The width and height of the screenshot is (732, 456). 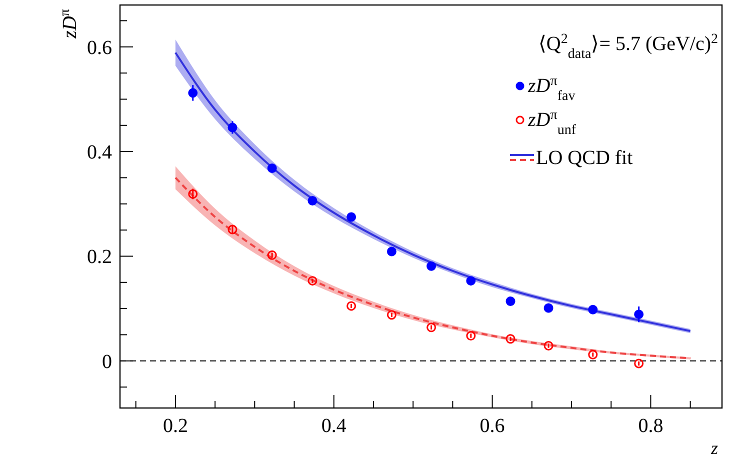 What do you see at coordinates (628, 47) in the screenshot?
I see `annotation: ⟨Q$^{2}$$_{data}$⟩= 5.7 (GeV/c)$^{2}$` at bounding box center [628, 47].